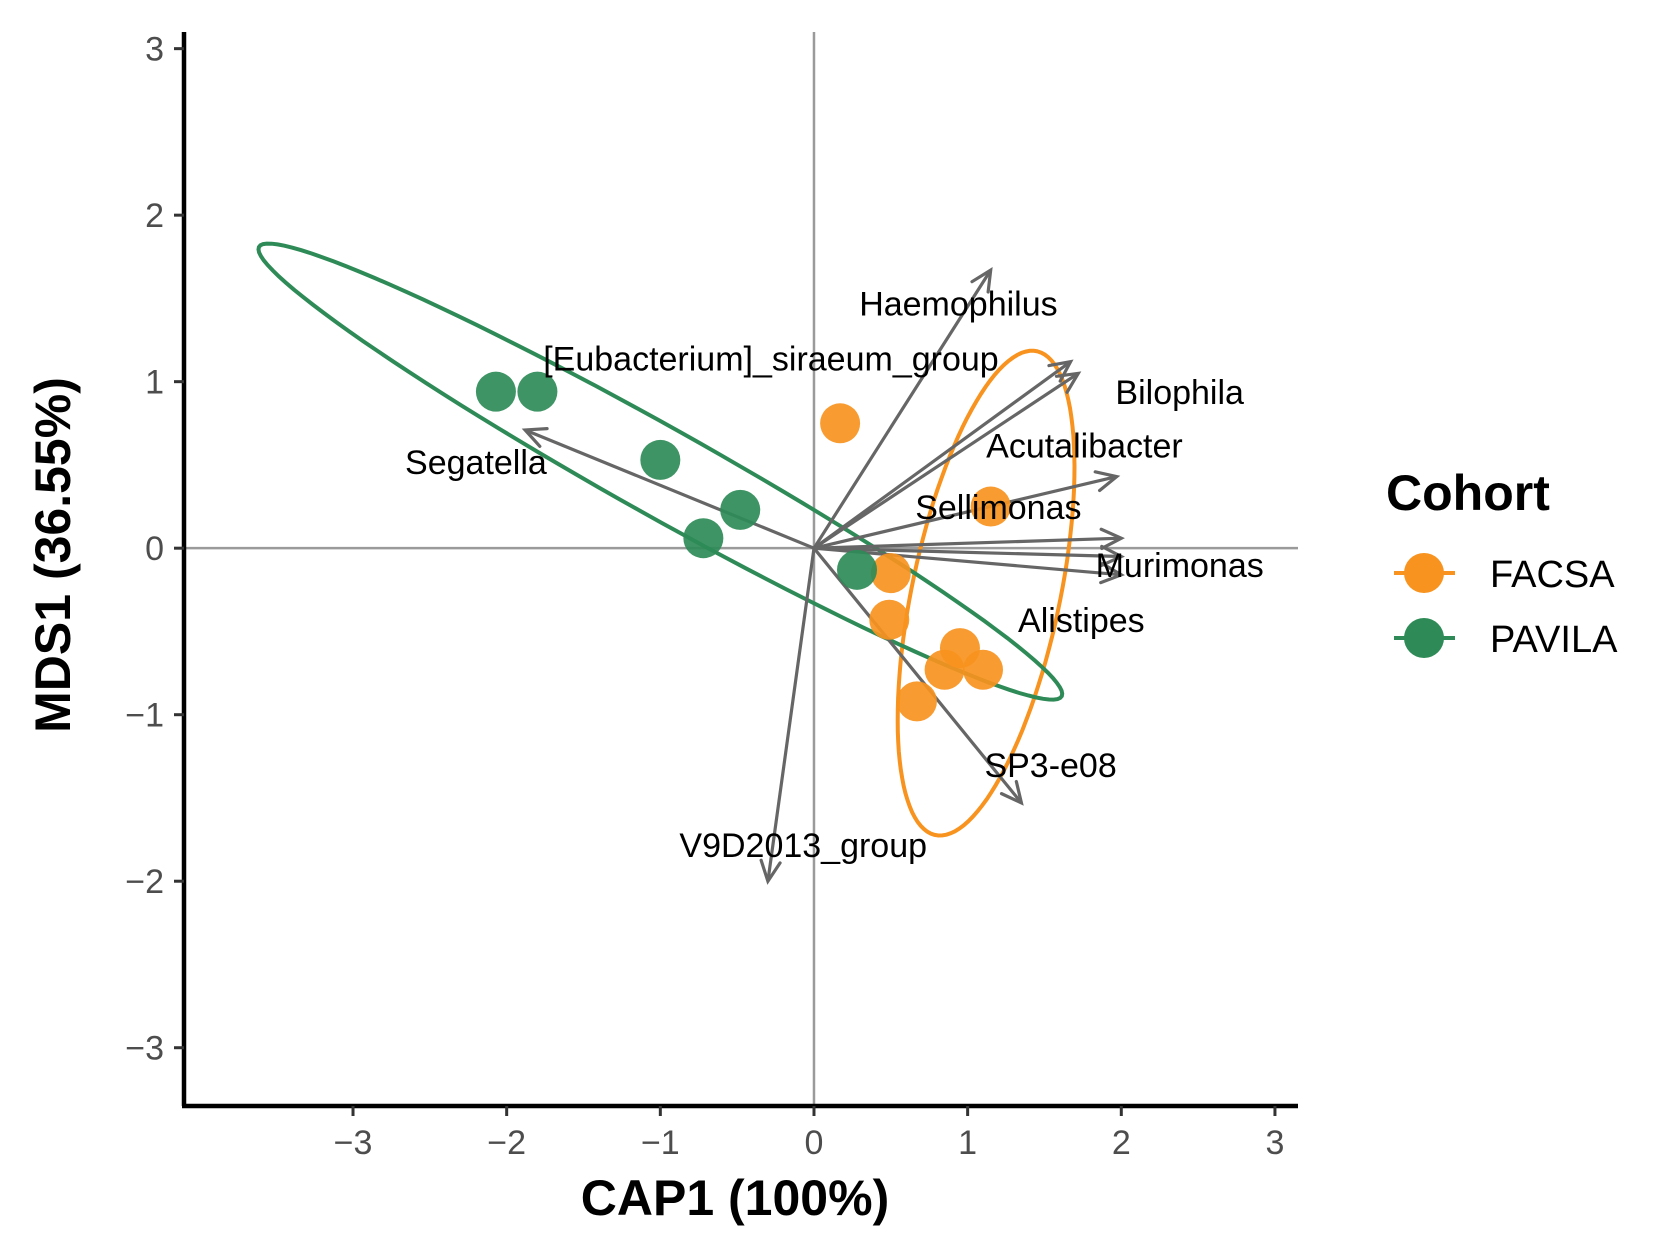 The width and height of the screenshot is (1666, 1251). What do you see at coordinates (958, 305) in the screenshot?
I see `vector-label-haemophilus: Haemophilus` at bounding box center [958, 305].